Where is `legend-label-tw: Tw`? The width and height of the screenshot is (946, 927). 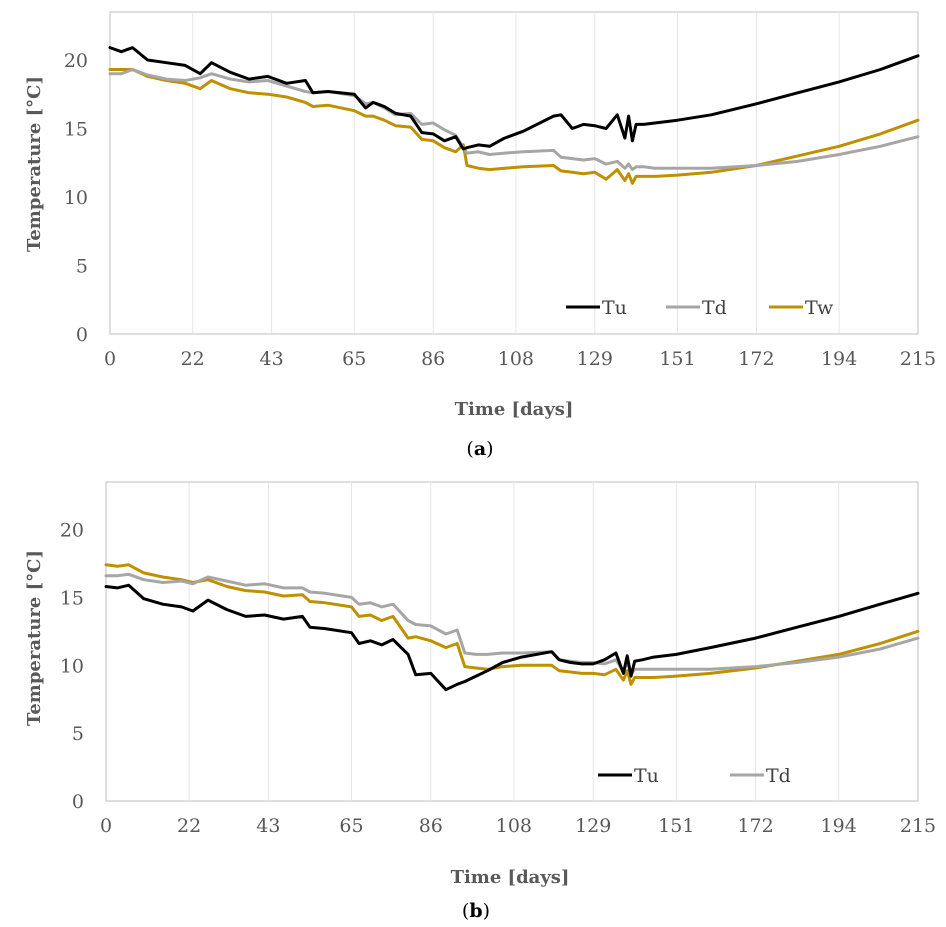
legend-label-tw: Tw is located at coordinates (819, 308).